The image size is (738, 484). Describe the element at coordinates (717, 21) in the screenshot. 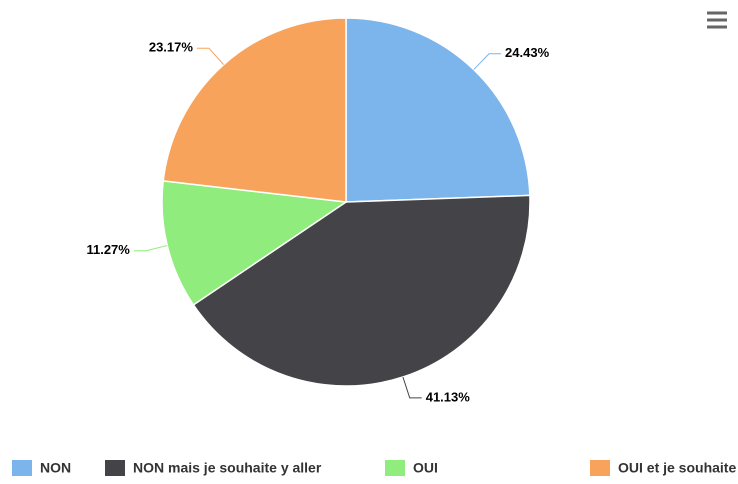

I see `menu-button` at that location.